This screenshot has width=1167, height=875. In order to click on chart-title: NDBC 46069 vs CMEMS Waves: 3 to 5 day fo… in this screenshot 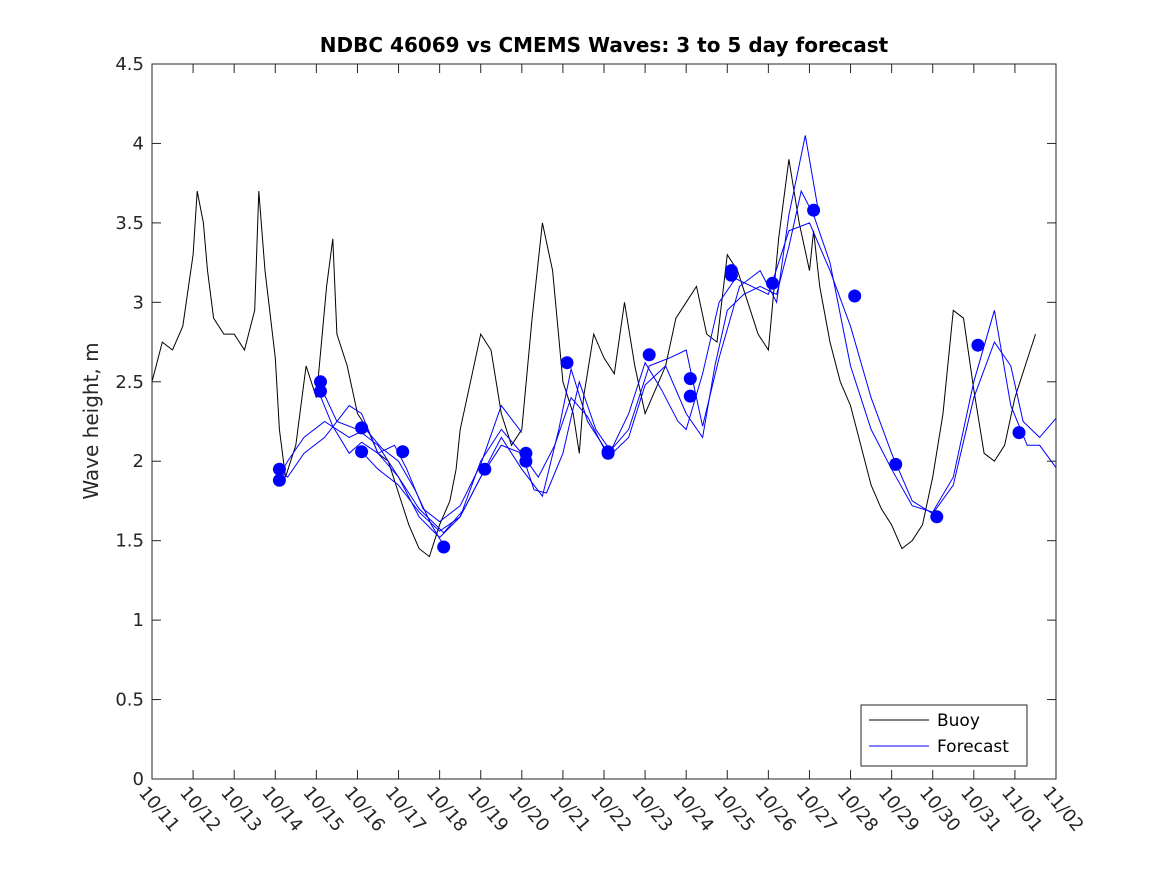, I will do `click(604, 45)`.